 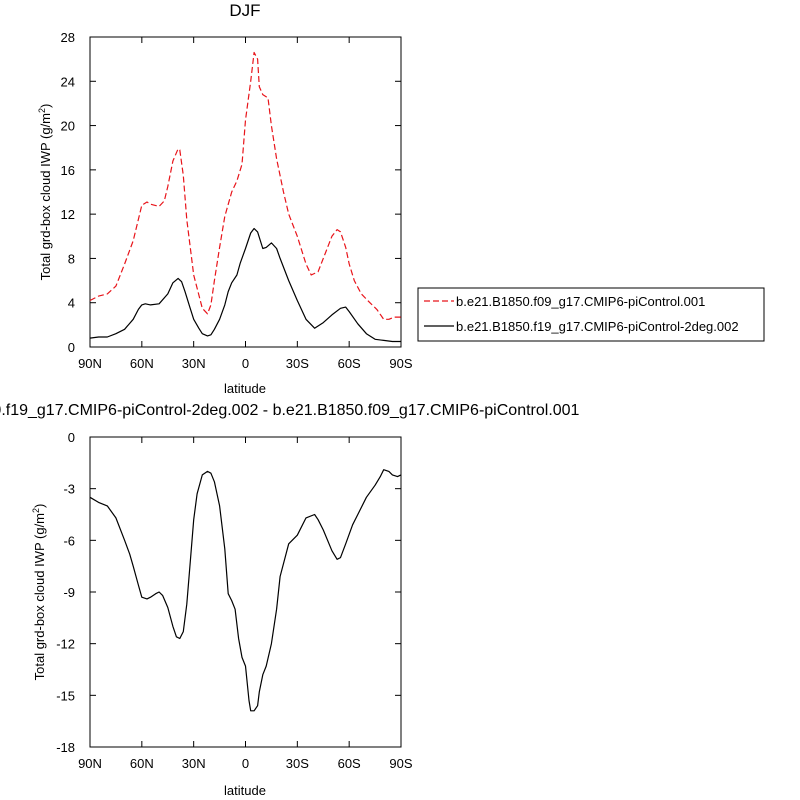 I want to click on bottom-y-label-sup: 2, so click(x=36, y=510).